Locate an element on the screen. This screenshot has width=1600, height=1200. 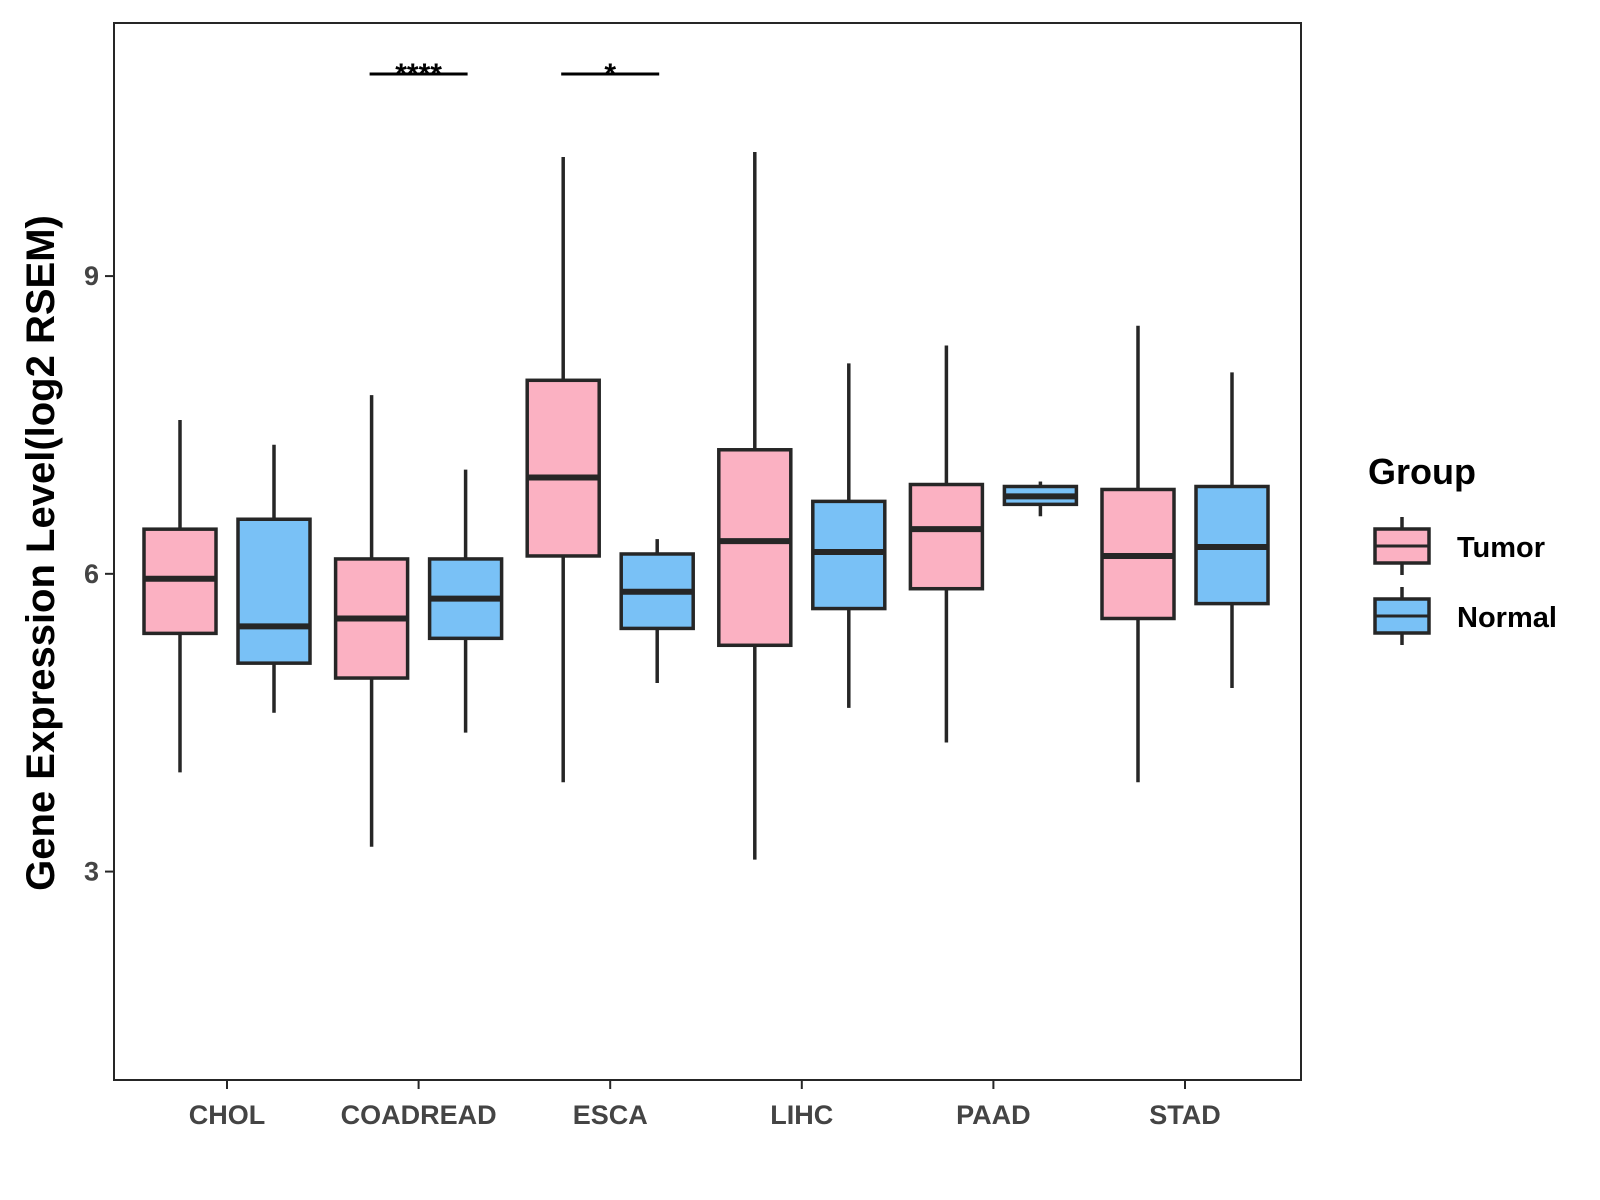
x-tick-label-coadread: COADREAD is located at coordinates (419, 1115).